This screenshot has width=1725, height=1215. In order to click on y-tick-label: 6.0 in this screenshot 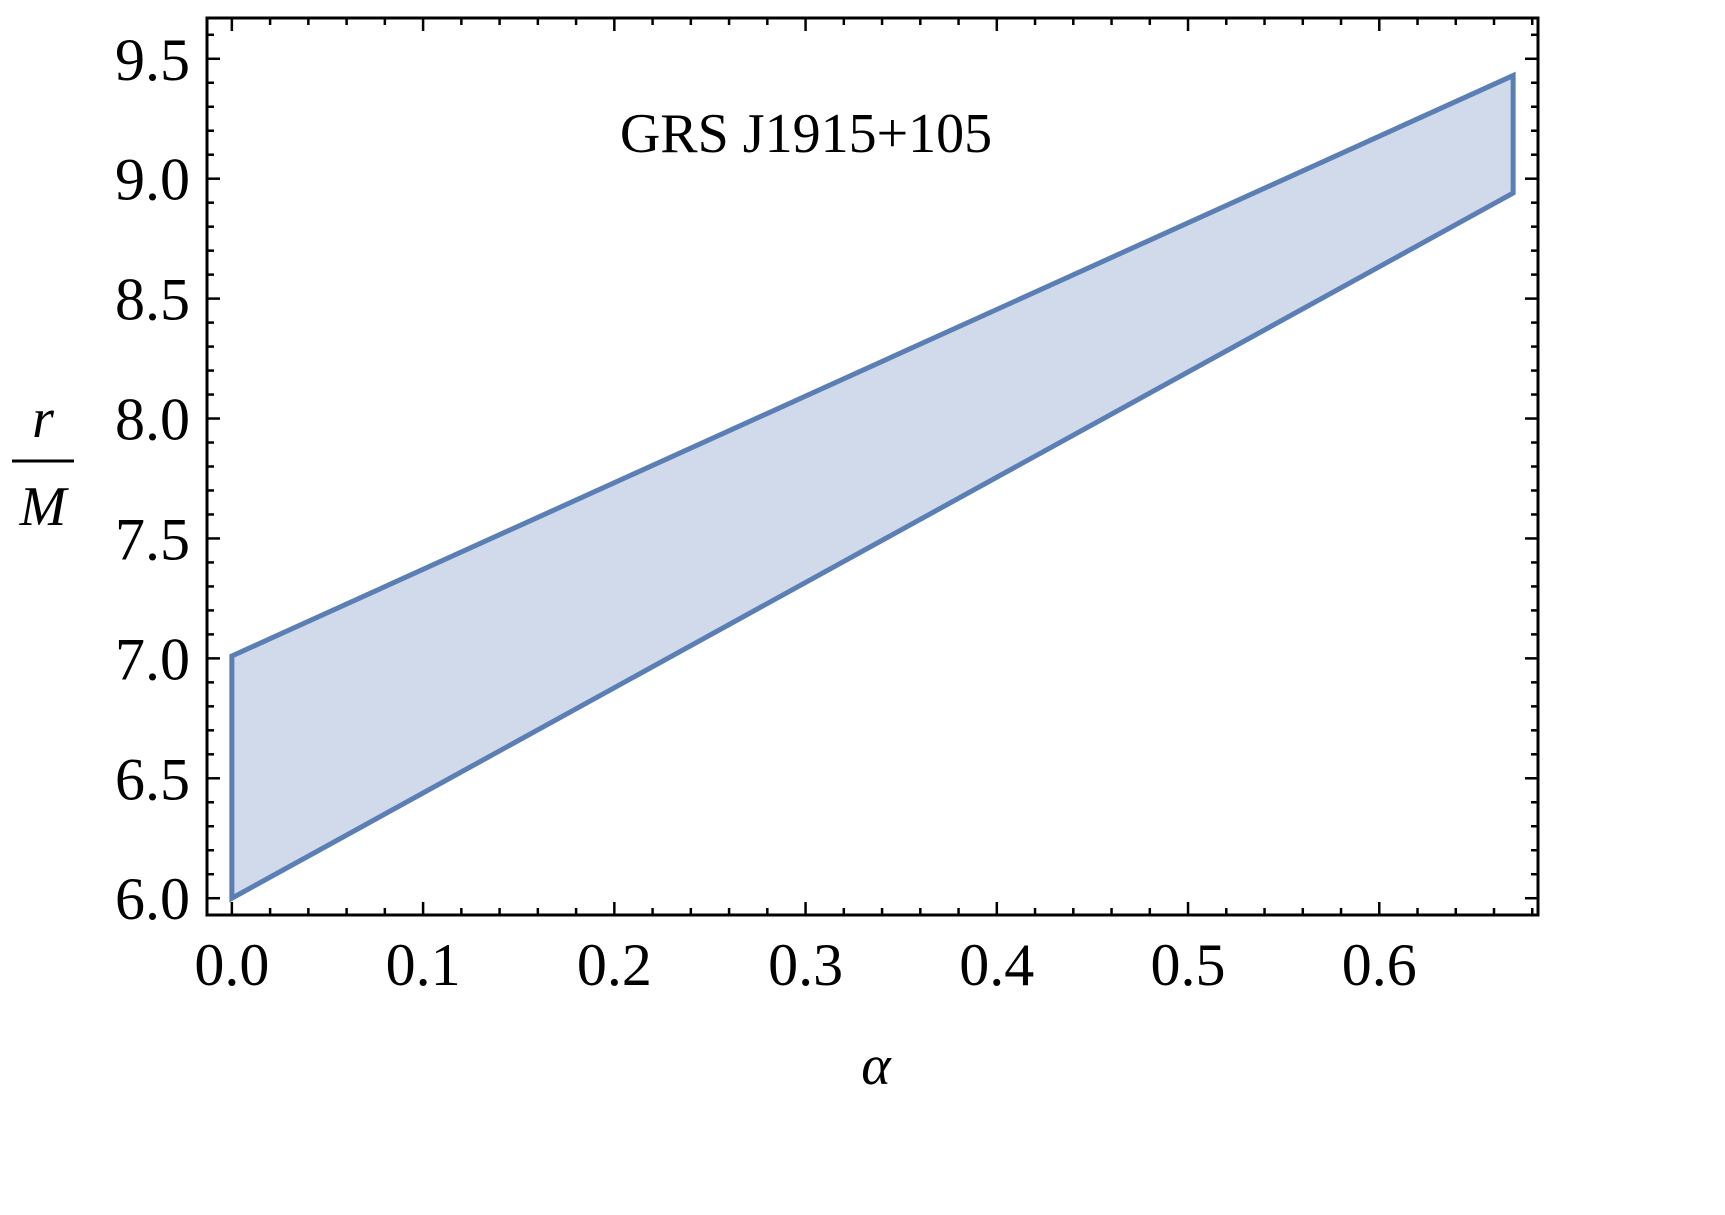, I will do `click(152, 899)`.